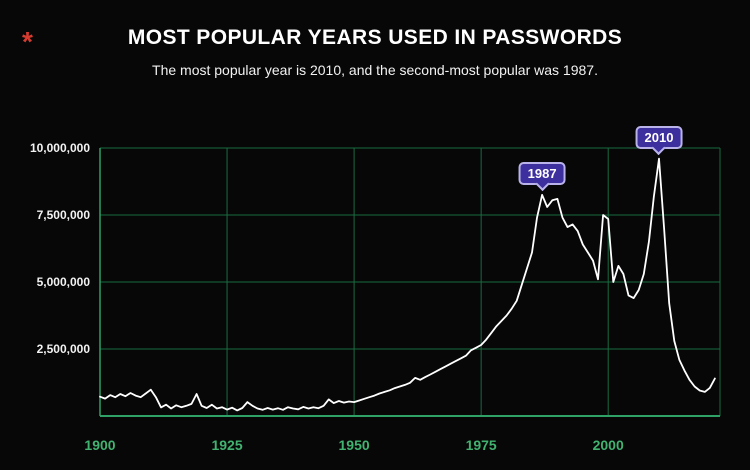 The image size is (750, 470). I want to click on x-tick-label: 1900, so click(99, 445).